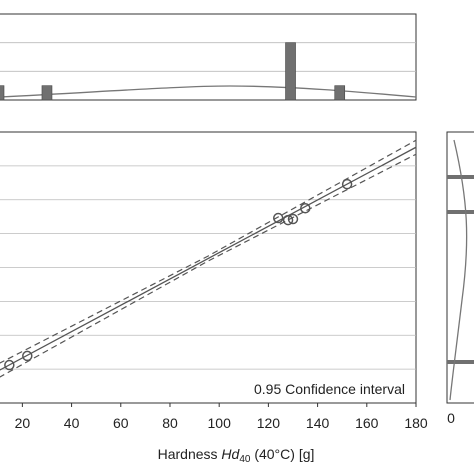 The image size is (474, 474). What do you see at coordinates (121, 423) in the screenshot?
I see `x-tick-label: 60` at bounding box center [121, 423].